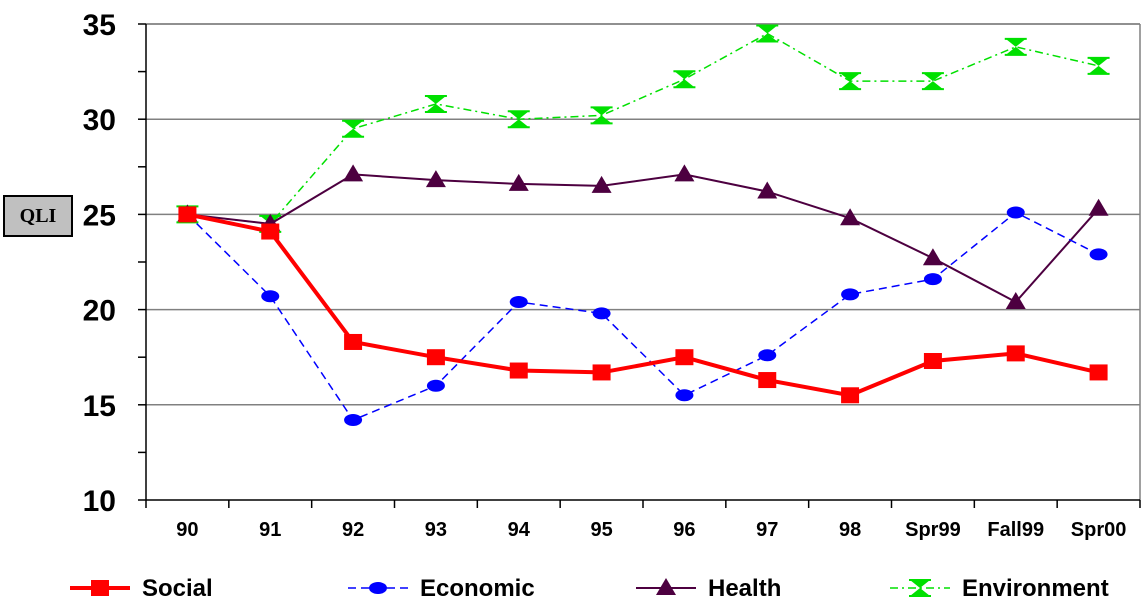 The height and width of the screenshot is (610, 1144). I want to click on point-environment-Spr00, so click(1098, 65).